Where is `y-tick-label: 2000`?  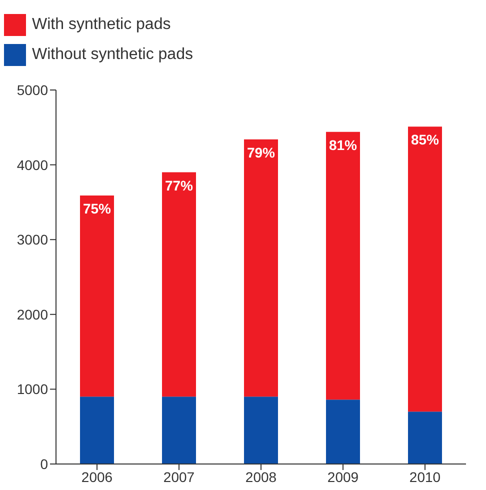
y-tick-label: 2000 is located at coordinates (32, 314).